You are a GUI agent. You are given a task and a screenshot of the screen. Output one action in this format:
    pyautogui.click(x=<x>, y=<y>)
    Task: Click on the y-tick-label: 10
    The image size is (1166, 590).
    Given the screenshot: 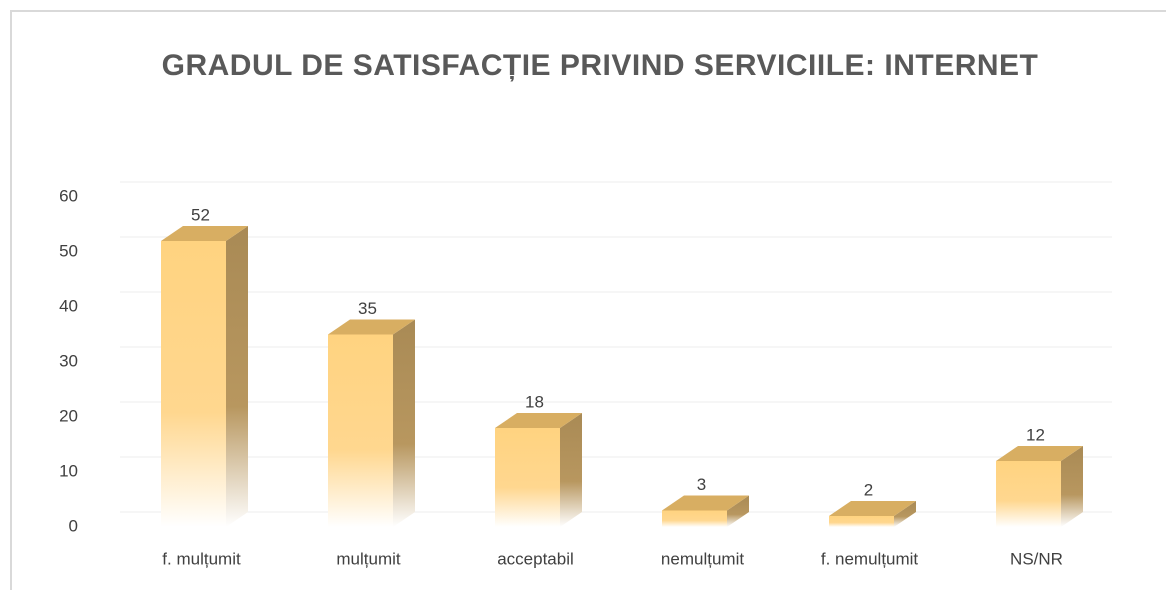 What is the action you would take?
    pyautogui.click(x=68, y=470)
    